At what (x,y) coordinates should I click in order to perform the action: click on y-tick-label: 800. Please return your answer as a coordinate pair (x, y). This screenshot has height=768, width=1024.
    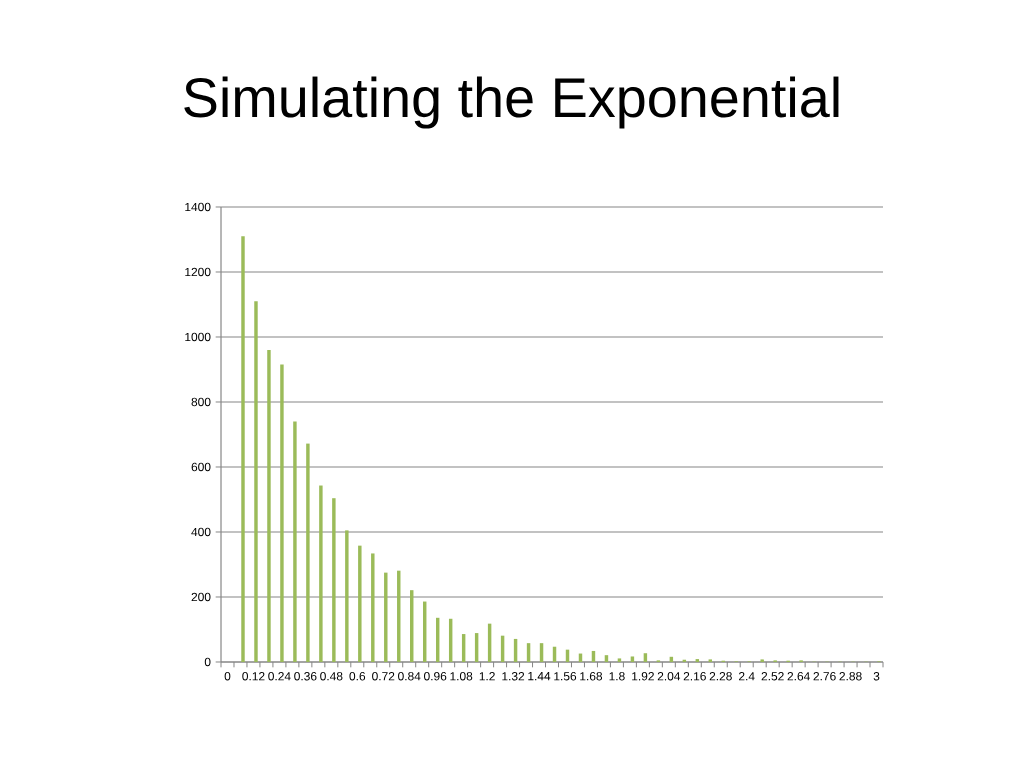
    Looking at the image, I should click on (201, 402).